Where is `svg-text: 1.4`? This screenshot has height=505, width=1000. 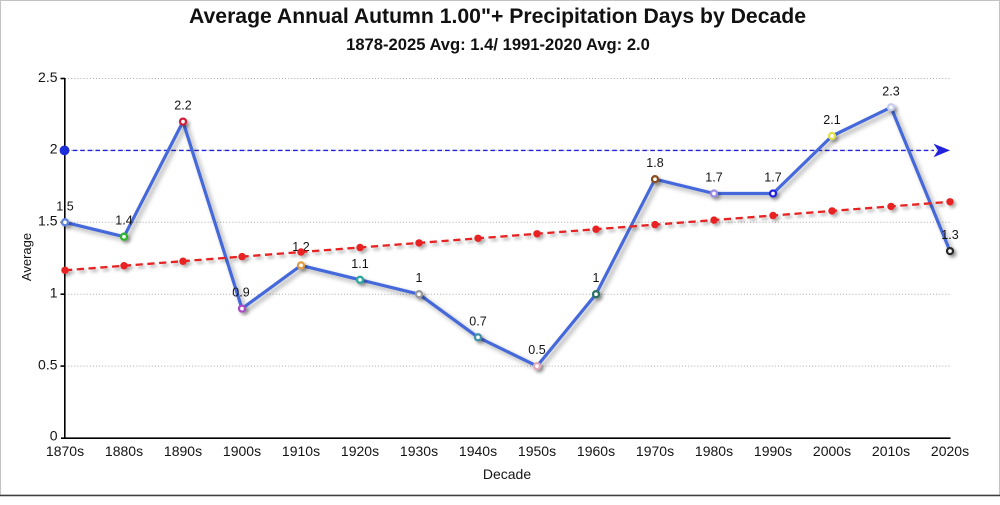
svg-text: 1.4 is located at coordinates (123, 221).